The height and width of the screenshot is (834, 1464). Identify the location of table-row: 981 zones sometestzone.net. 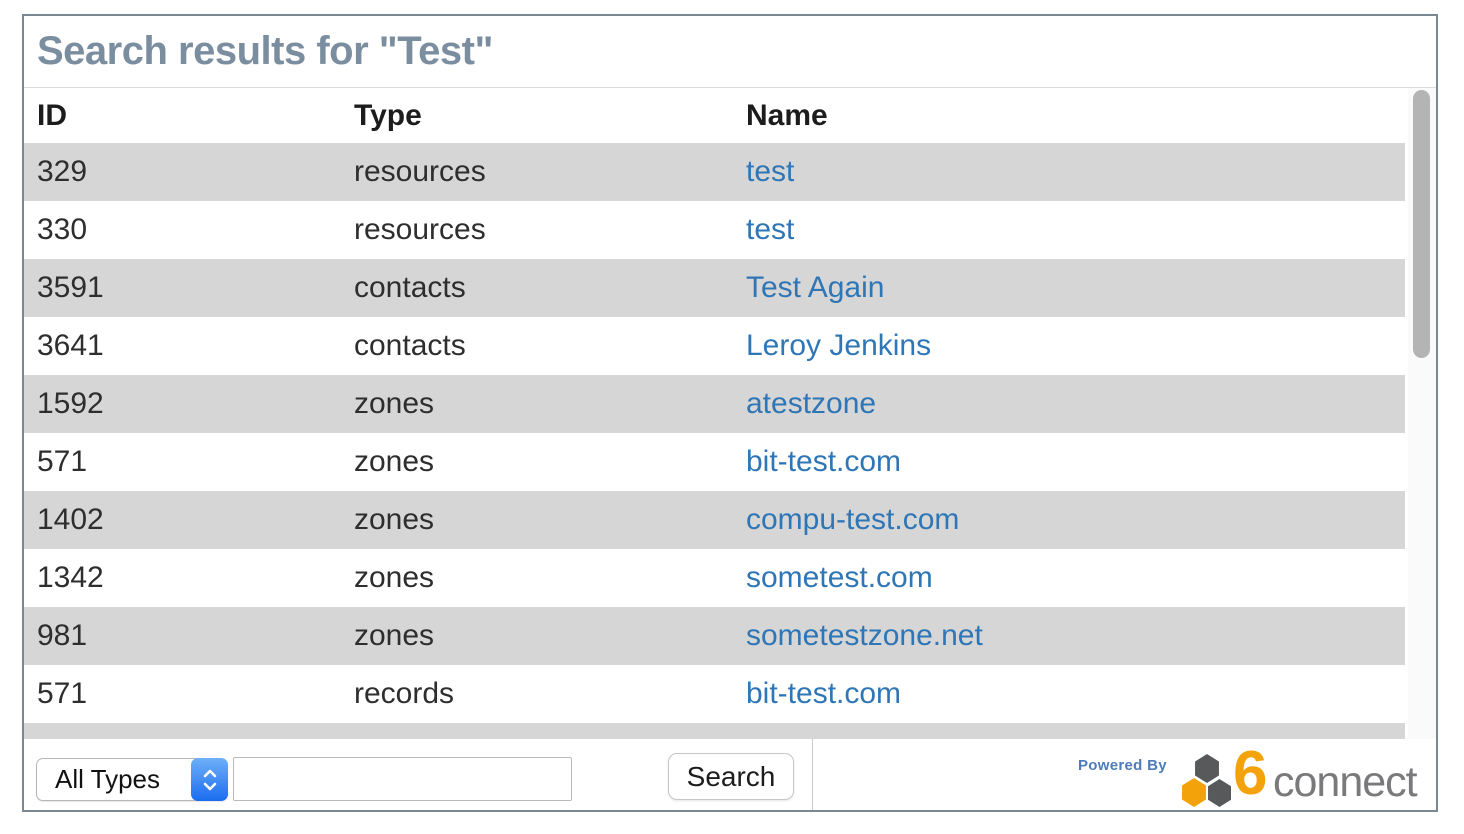
(714, 636).